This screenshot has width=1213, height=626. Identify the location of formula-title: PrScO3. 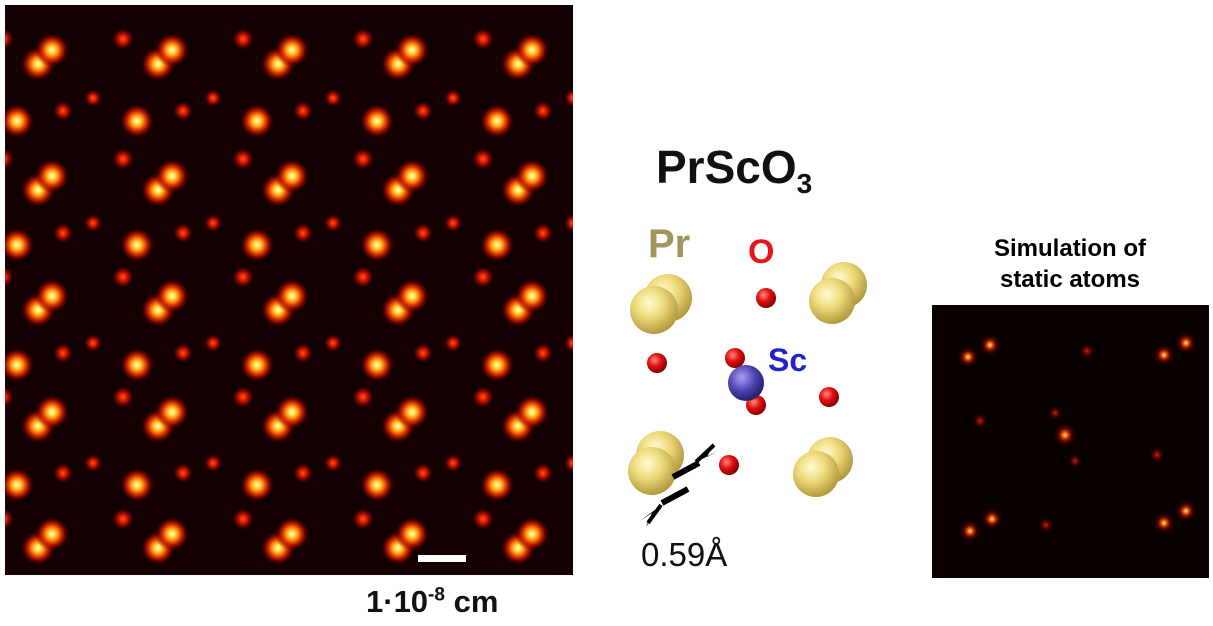
(734, 170).